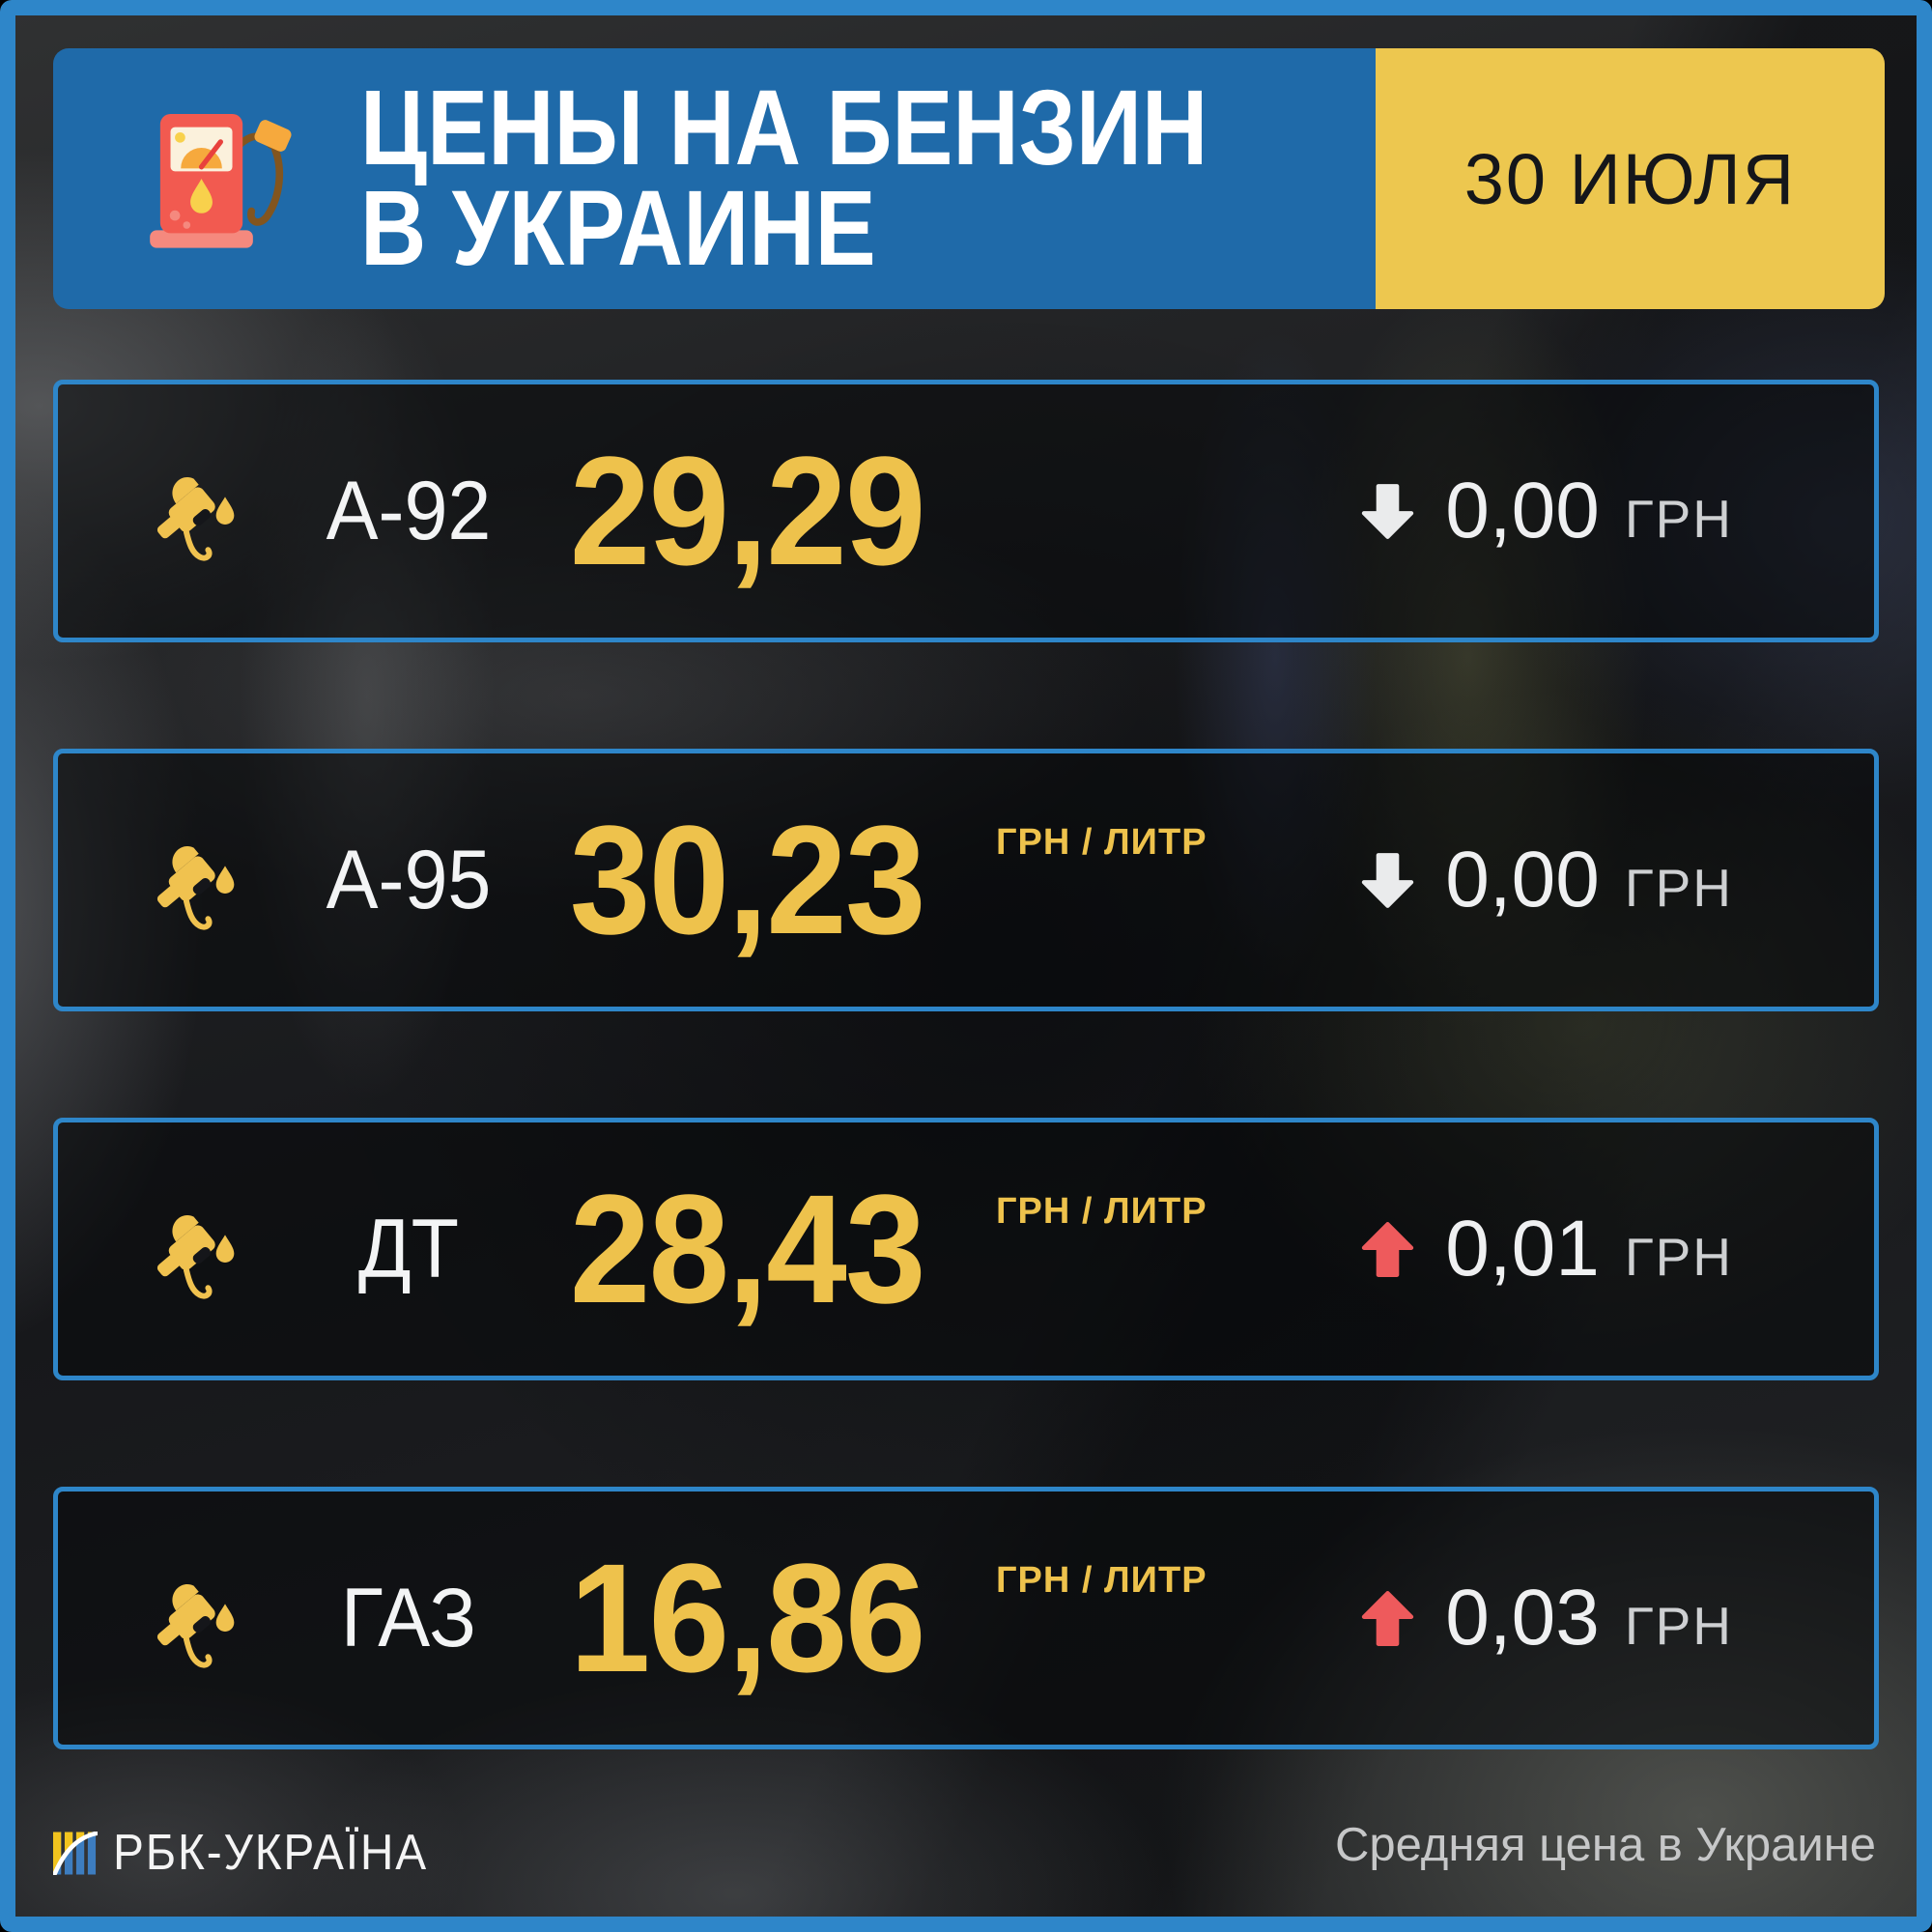 The height and width of the screenshot is (1932, 1932). What do you see at coordinates (747, 879) in the screenshot?
I see `fuel-price-value: 30,23` at bounding box center [747, 879].